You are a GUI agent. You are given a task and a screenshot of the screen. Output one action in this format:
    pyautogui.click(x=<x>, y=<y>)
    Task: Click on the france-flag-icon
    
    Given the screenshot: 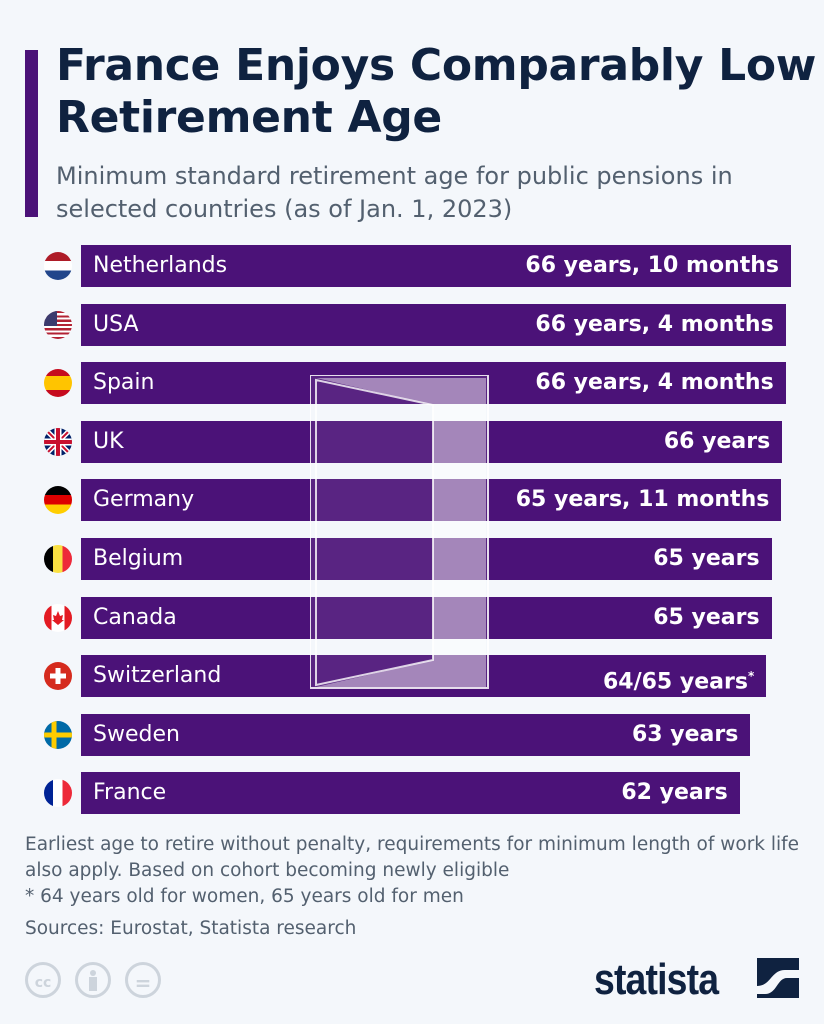 What is the action you would take?
    pyautogui.click(x=58, y=793)
    